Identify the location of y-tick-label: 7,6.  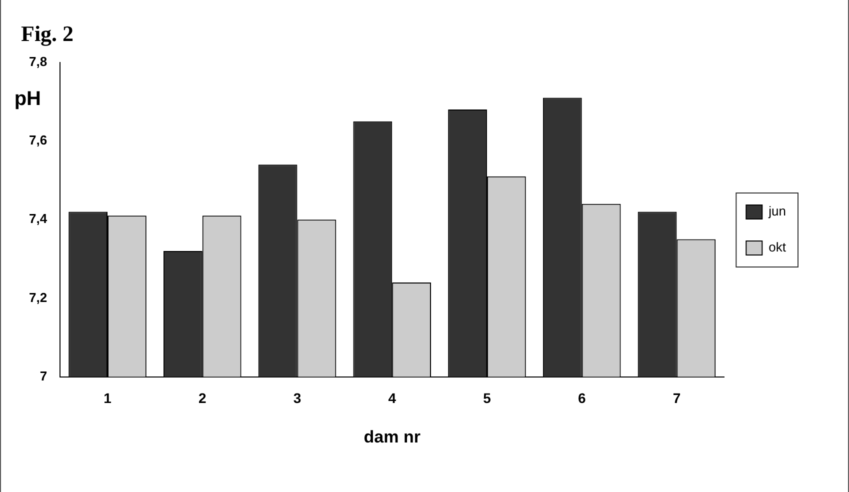
(38, 140).